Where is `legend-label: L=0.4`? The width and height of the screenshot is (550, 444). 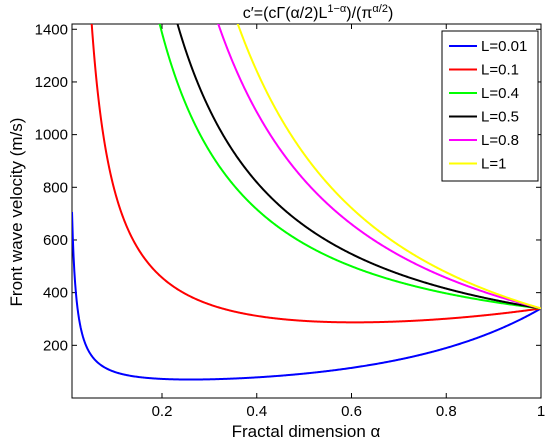
legend-label: L=0.4 is located at coordinates (500, 93).